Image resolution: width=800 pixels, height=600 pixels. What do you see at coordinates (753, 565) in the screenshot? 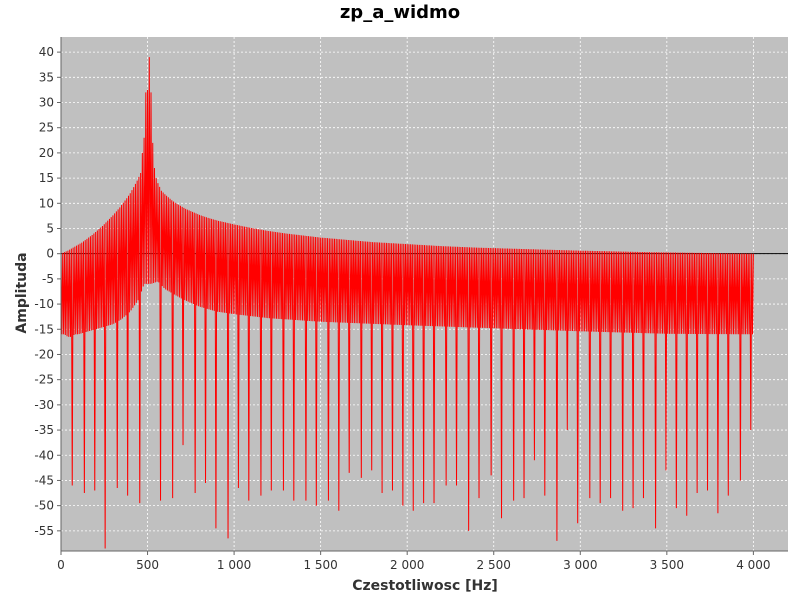
I see `x-tick-label: 4 000` at bounding box center [753, 565].